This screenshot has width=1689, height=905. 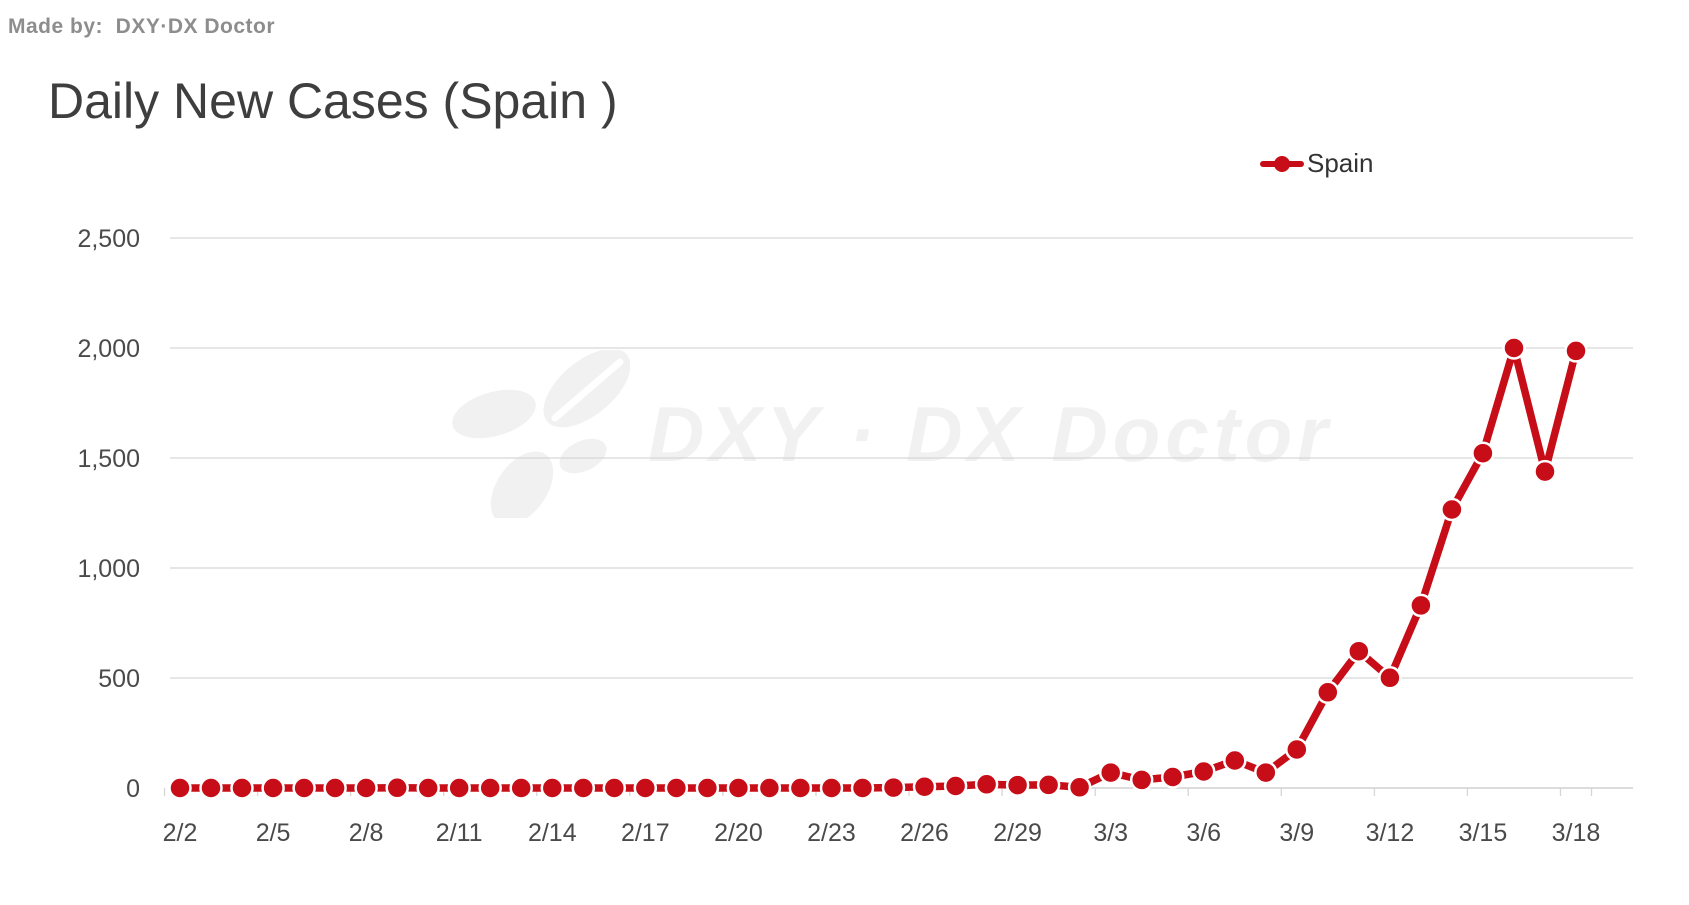 What do you see at coordinates (924, 833) in the screenshot?
I see `x-axis-label: 2/26` at bounding box center [924, 833].